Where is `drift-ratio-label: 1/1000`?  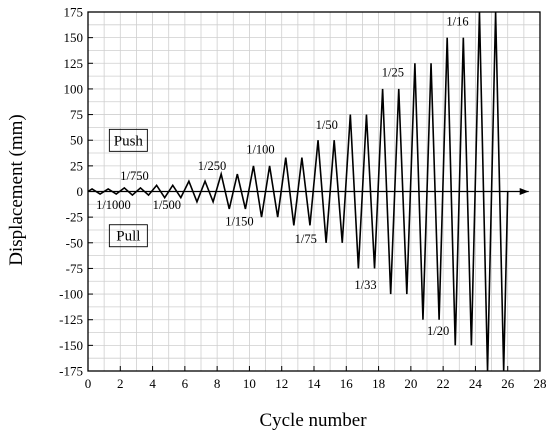 drift-ratio-label: 1/1000 is located at coordinates (113, 205).